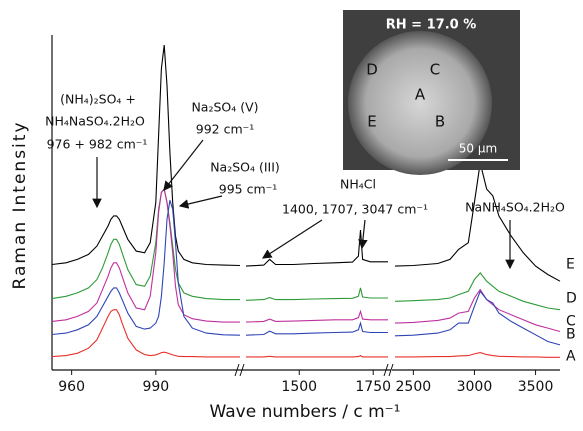 The width and height of the screenshot is (583, 431). I want to click on annotation: Na₂SO₄ (V), so click(224, 107).